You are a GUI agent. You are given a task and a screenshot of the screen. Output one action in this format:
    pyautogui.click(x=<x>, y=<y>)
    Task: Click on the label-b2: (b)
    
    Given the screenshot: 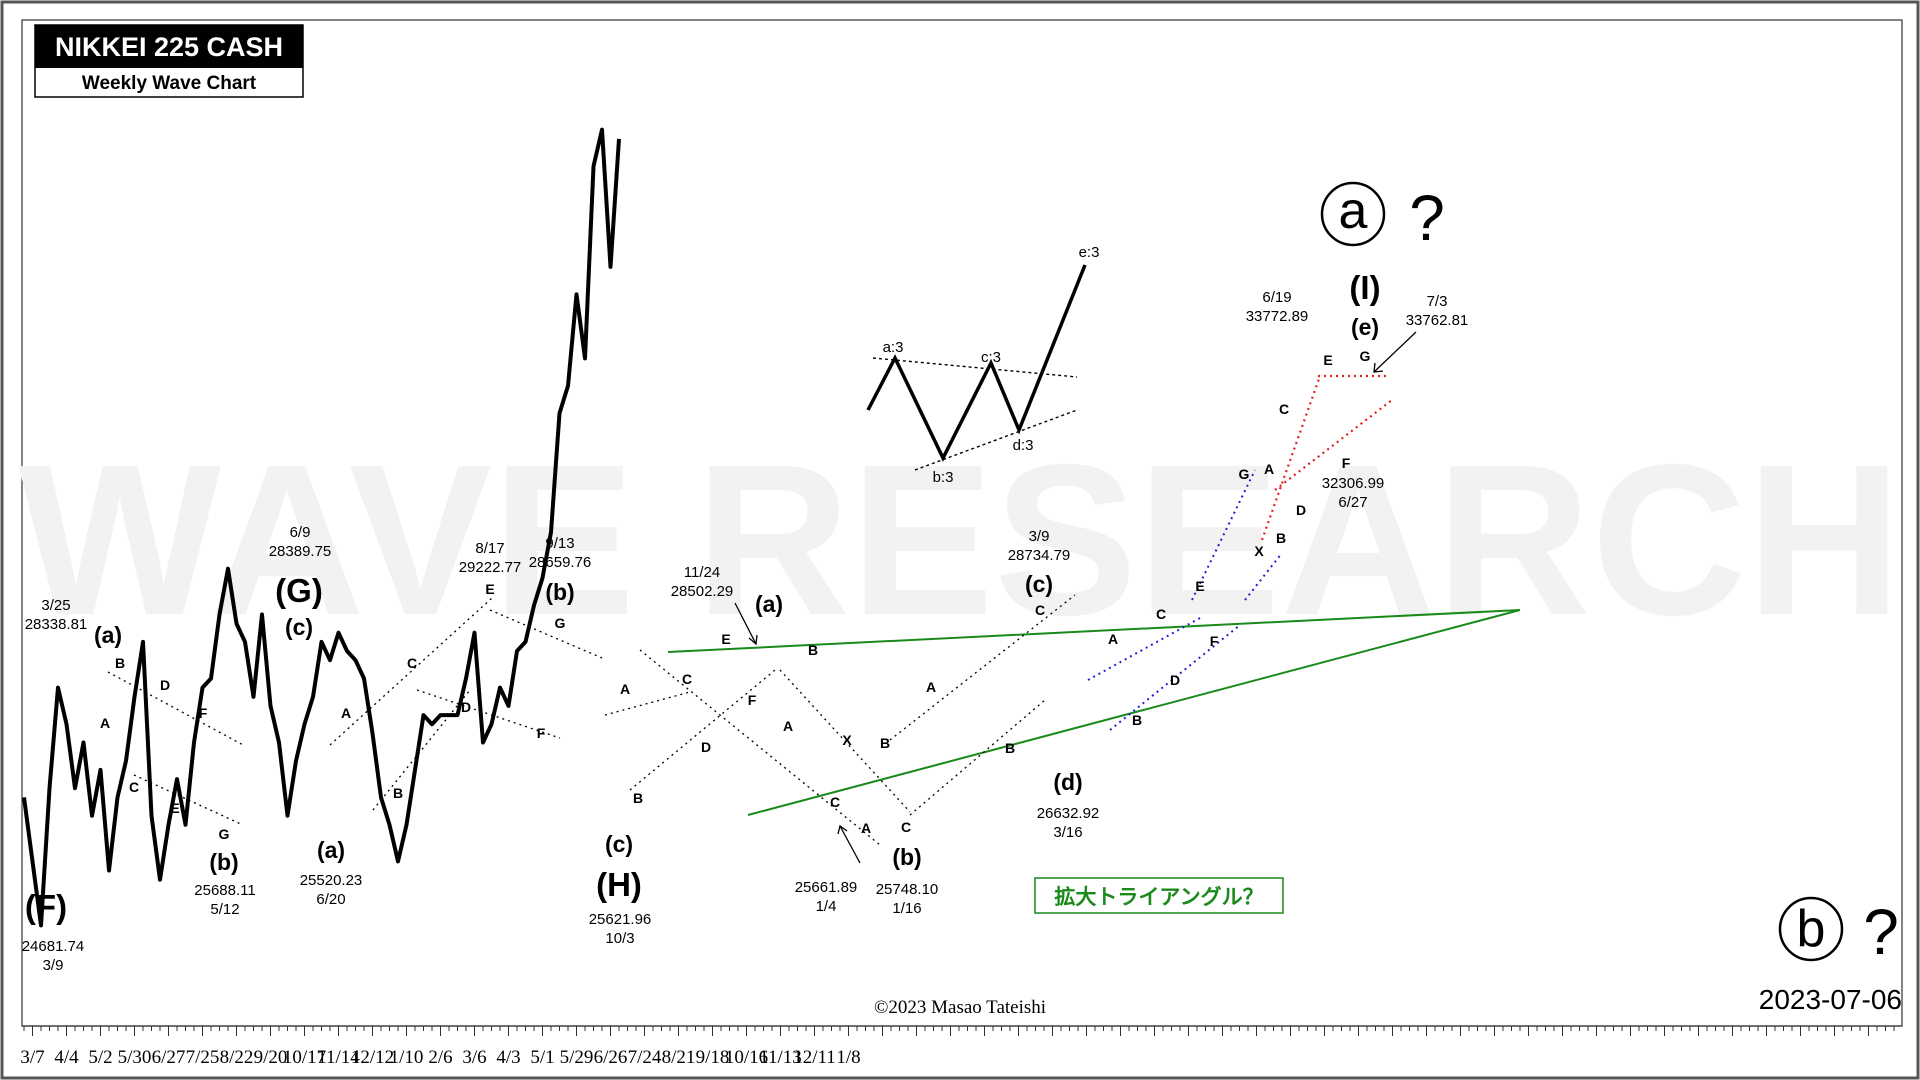 What is the action you would take?
    pyautogui.click(x=559, y=592)
    